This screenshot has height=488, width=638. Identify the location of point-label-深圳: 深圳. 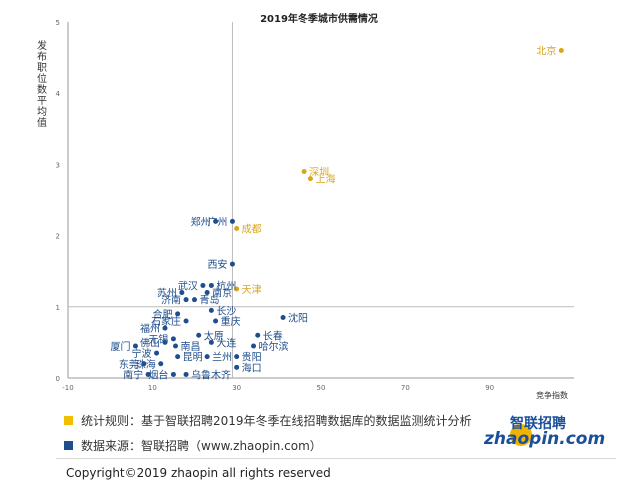
(319, 173).